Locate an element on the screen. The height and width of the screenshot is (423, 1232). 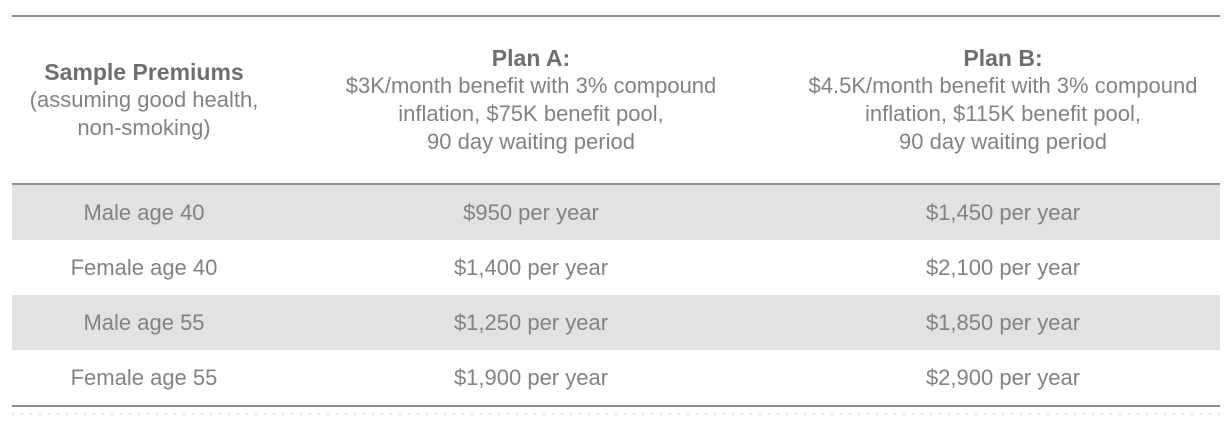
plan-b-premium: $2,900 per year is located at coordinates (1003, 378).